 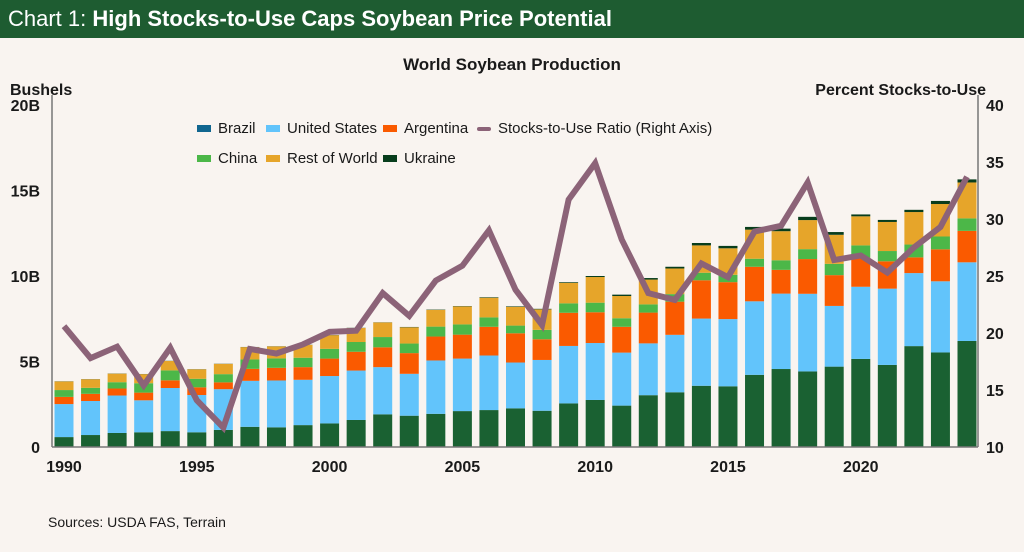 I want to click on y2-tick-label: 25, so click(x=995, y=277).